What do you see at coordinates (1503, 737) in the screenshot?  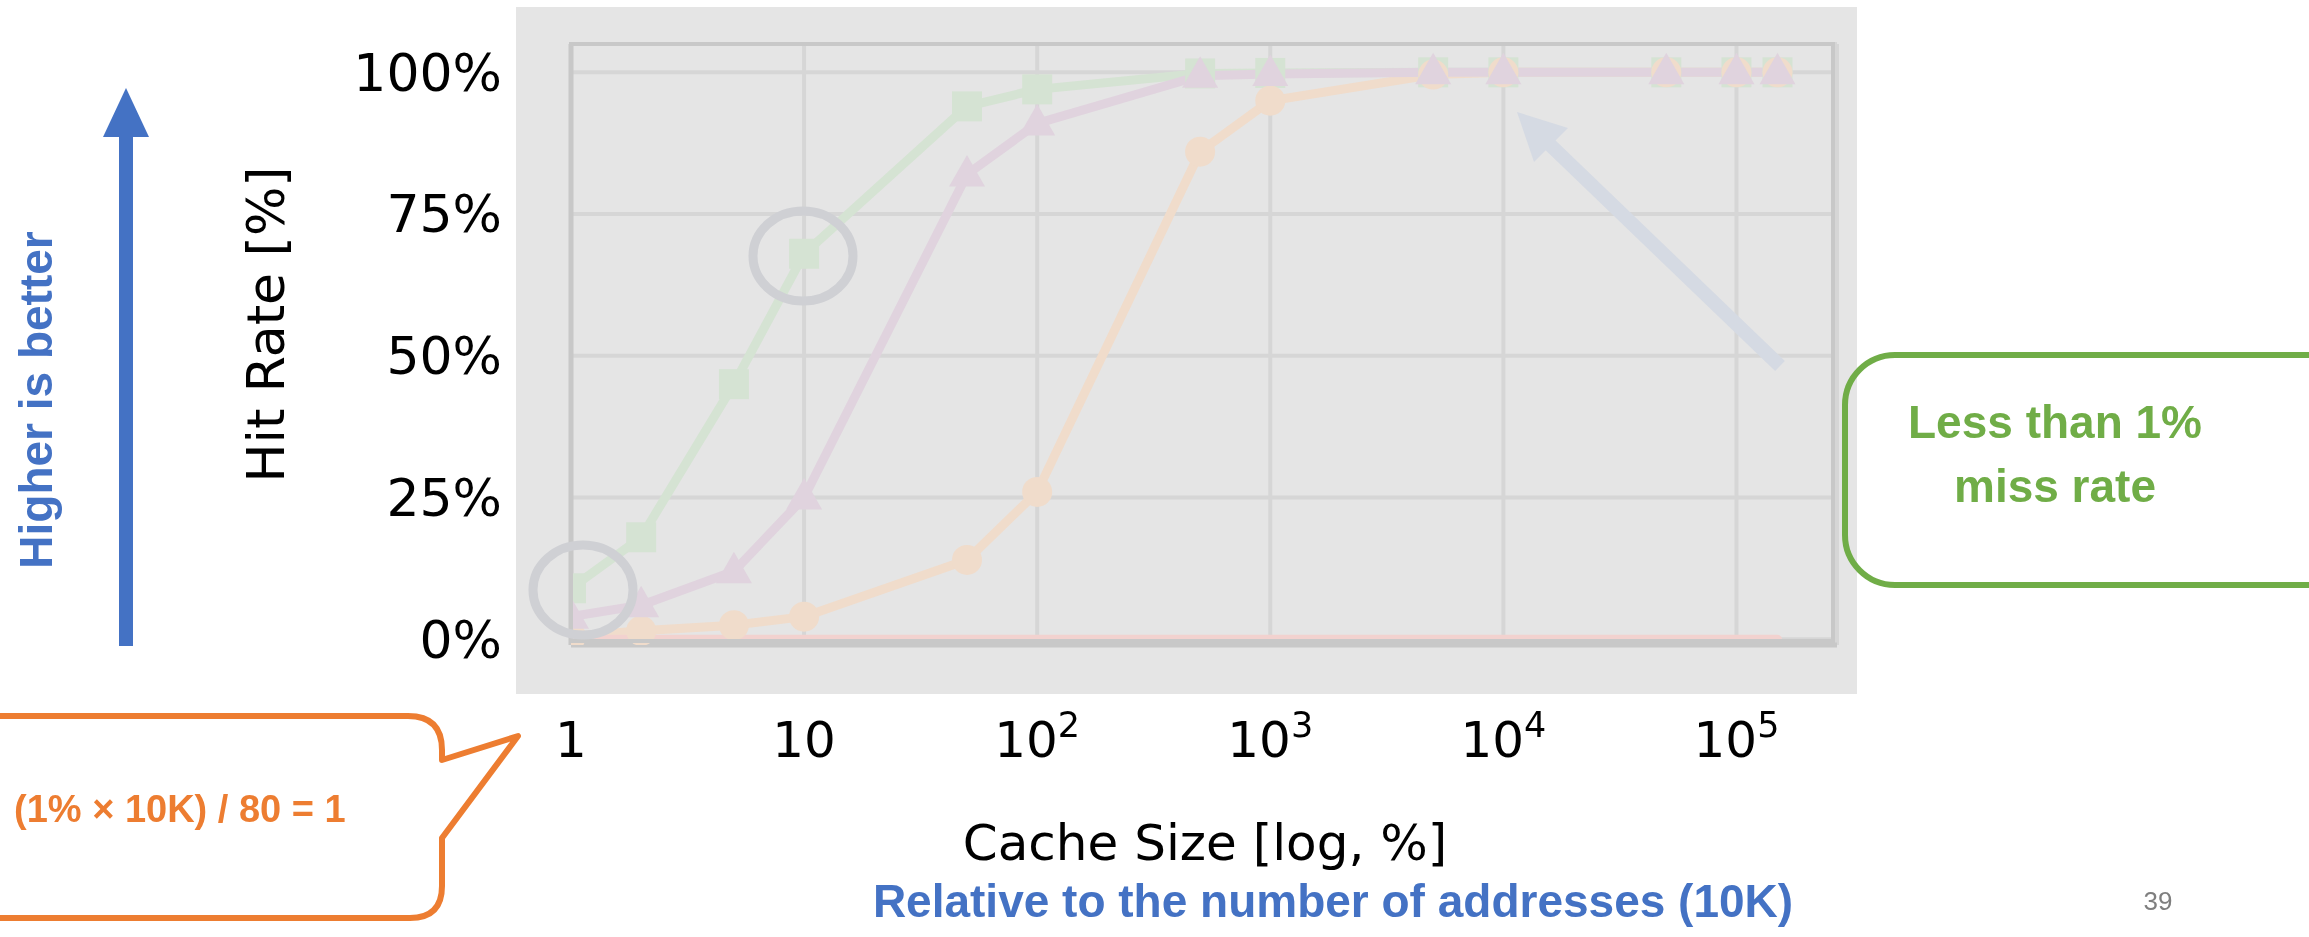 I see `x-tick-label: 10$^{4}$` at bounding box center [1503, 737].